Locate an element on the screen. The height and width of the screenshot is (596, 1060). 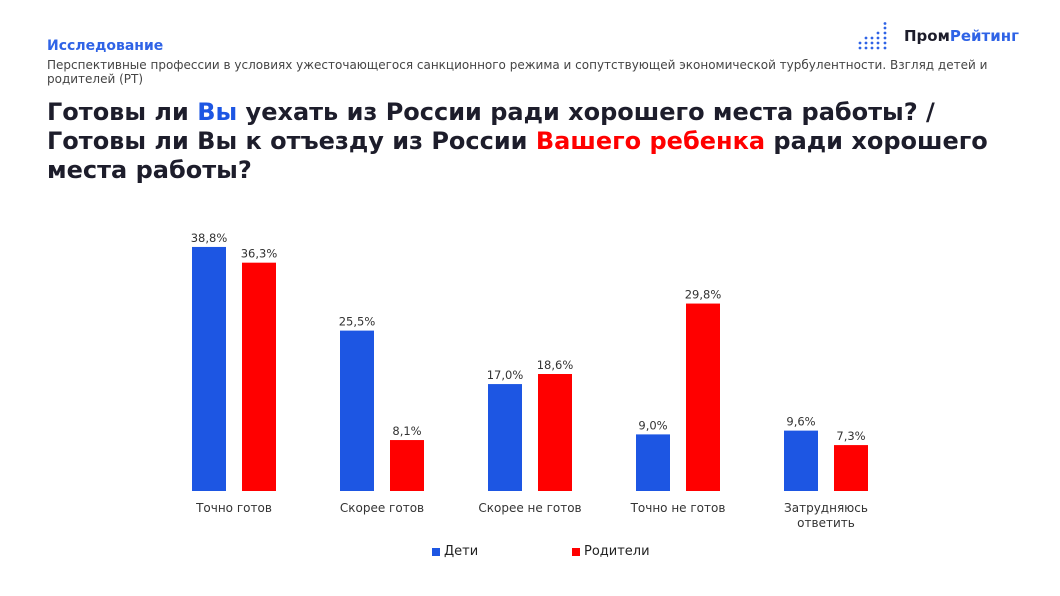
logo-text-part1: Пром is located at coordinates (927, 36).